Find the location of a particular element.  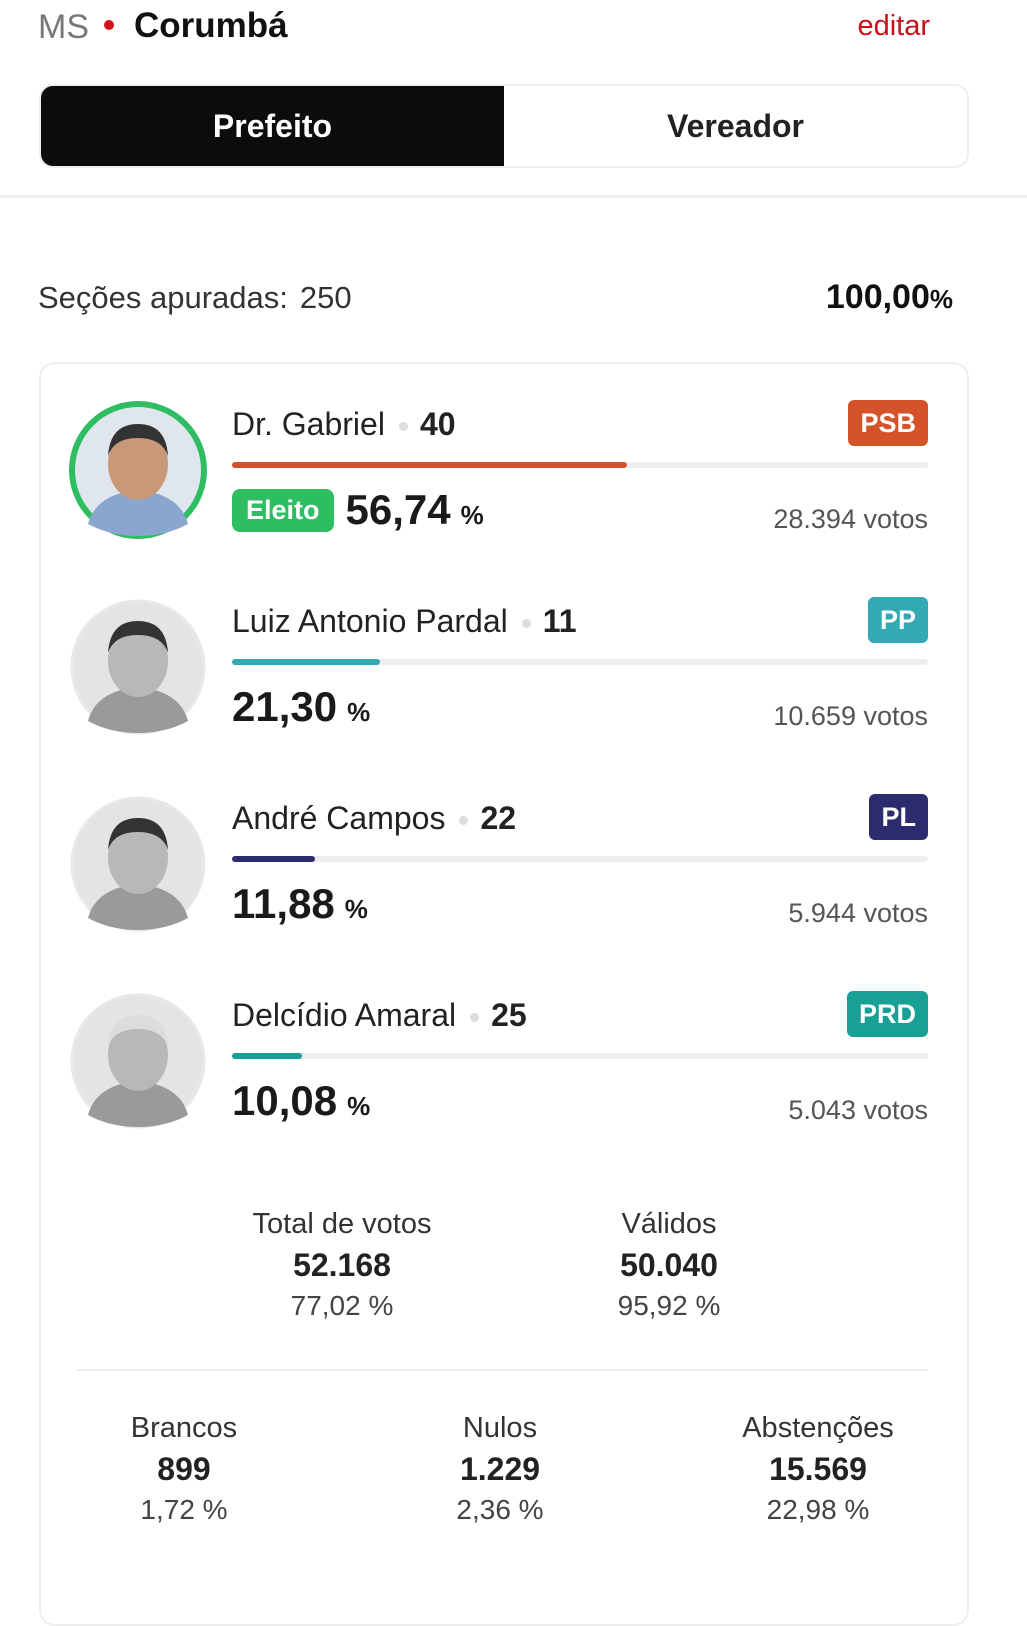

summary-item: Abstenções 15.569 22,98 % is located at coordinates (818, 1469).